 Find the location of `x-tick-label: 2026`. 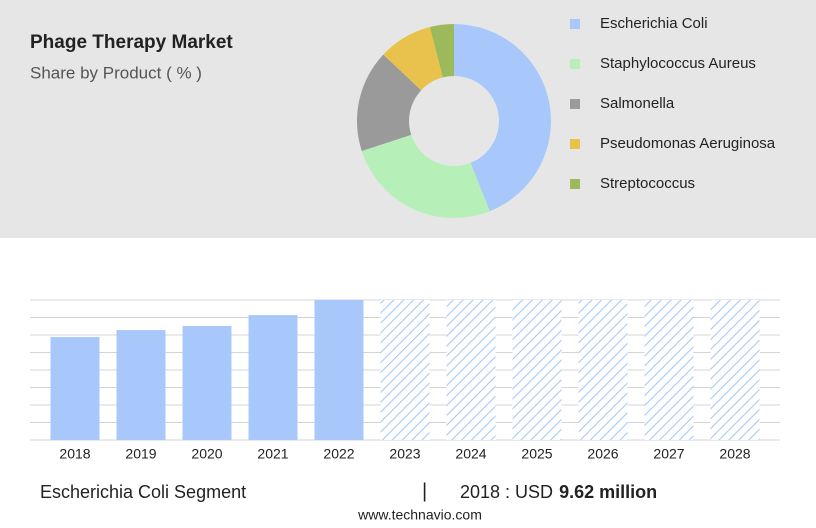

x-tick-label: 2026 is located at coordinates (602, 454).